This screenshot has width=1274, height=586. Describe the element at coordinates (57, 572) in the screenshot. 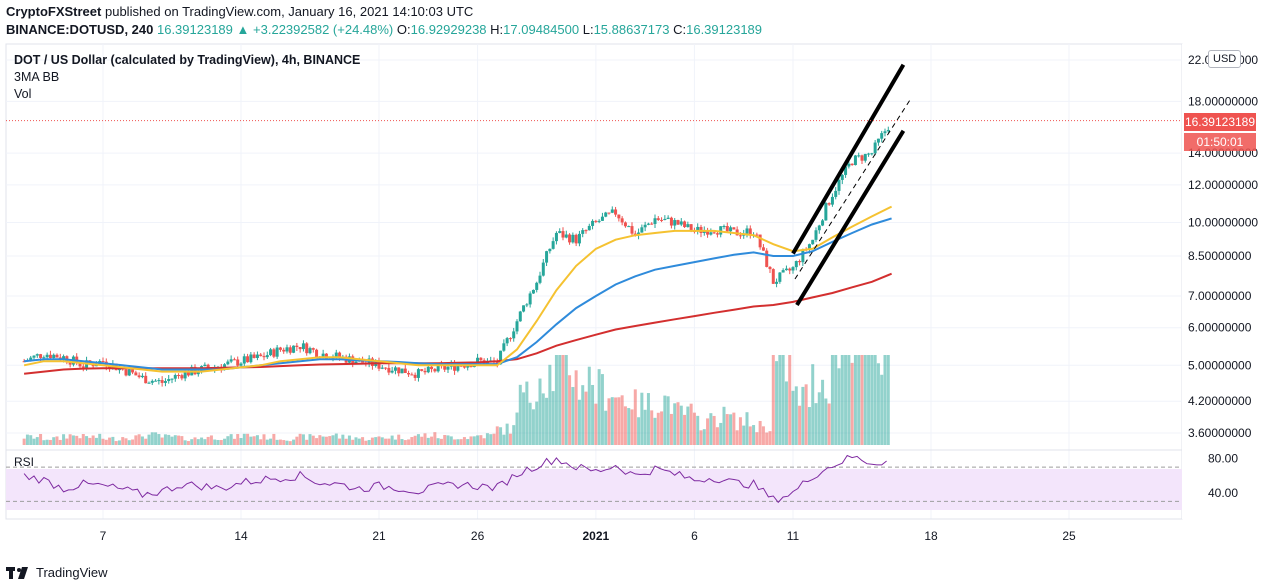

I see `footer: TradingView` at that location.